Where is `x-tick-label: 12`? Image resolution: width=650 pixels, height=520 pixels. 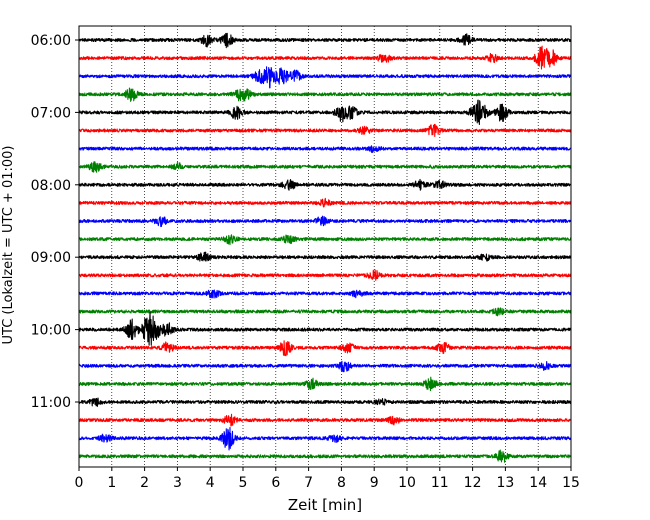
x-tick-label: 12 is located at coordinates (473, 483).